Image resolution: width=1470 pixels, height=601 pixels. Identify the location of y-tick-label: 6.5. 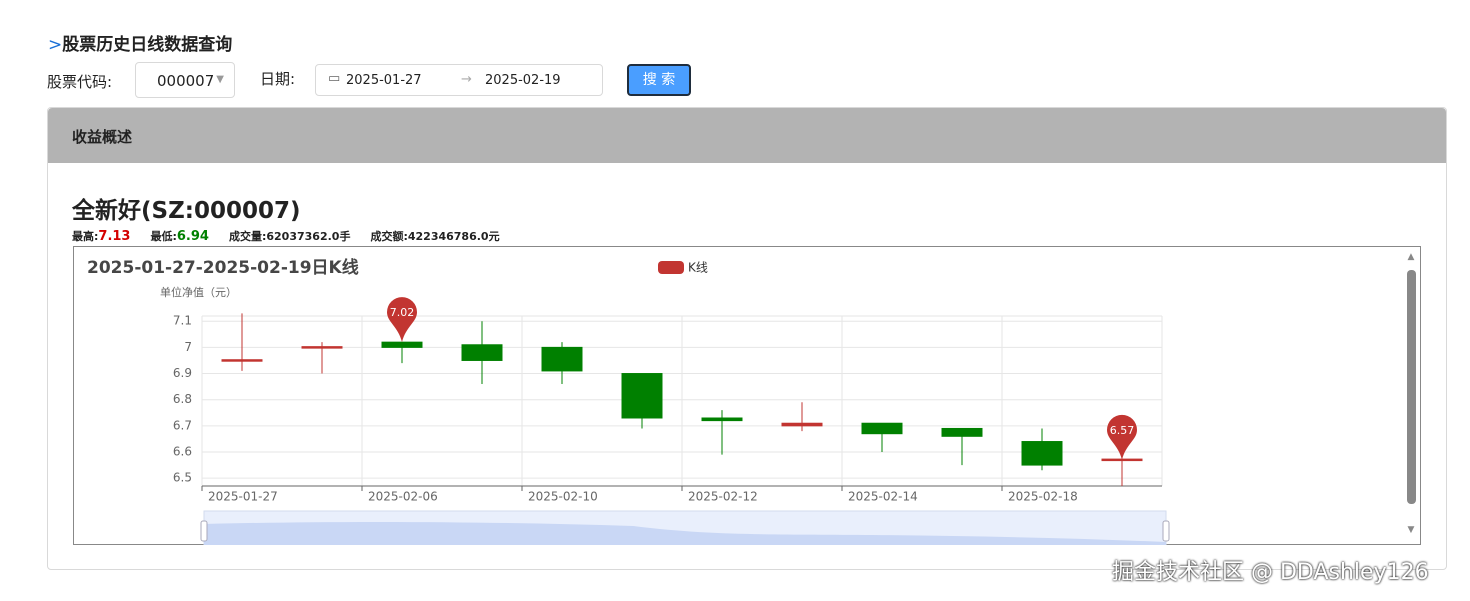
(182, 478).